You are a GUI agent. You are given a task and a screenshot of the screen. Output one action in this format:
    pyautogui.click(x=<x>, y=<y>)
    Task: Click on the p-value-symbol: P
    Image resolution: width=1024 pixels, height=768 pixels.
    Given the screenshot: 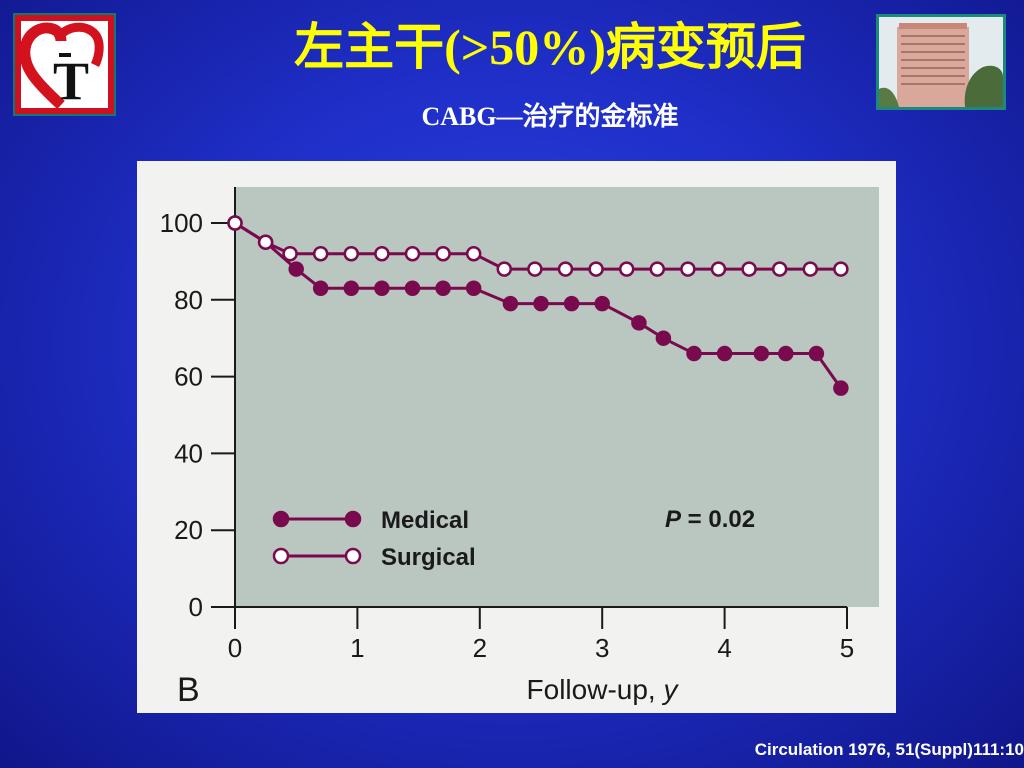 What is the action you would take?
    pyautogui.click(x=673, y=519)
    